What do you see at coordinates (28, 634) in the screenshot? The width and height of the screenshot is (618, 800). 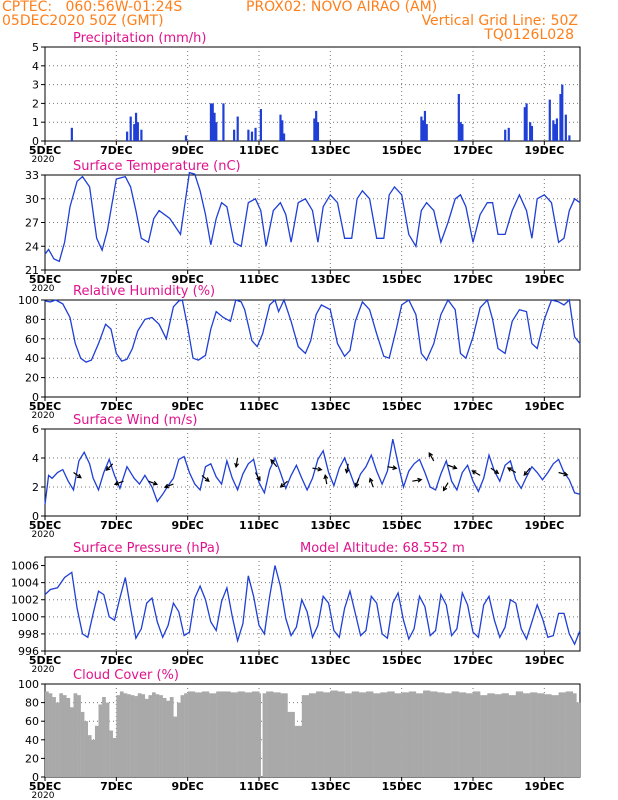 I see `y-tick-label: 998` at bounding box center [28, 634].